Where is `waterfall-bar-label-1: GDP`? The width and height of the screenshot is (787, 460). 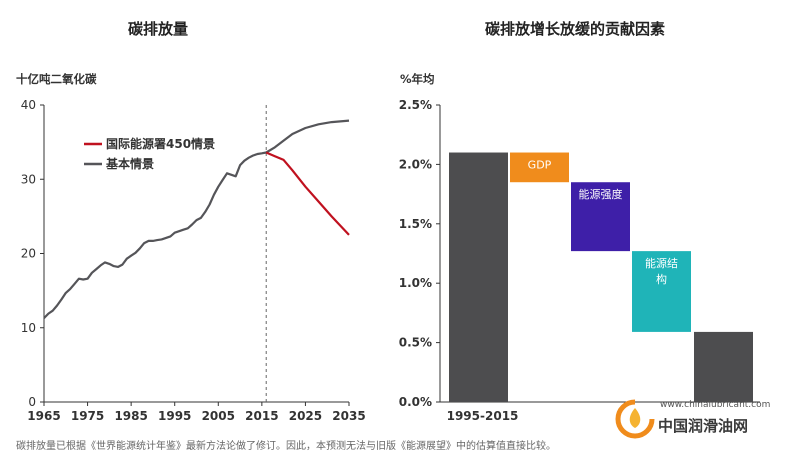 waterfall-bar-label-1: GDP is located at coordinates (540, 165).